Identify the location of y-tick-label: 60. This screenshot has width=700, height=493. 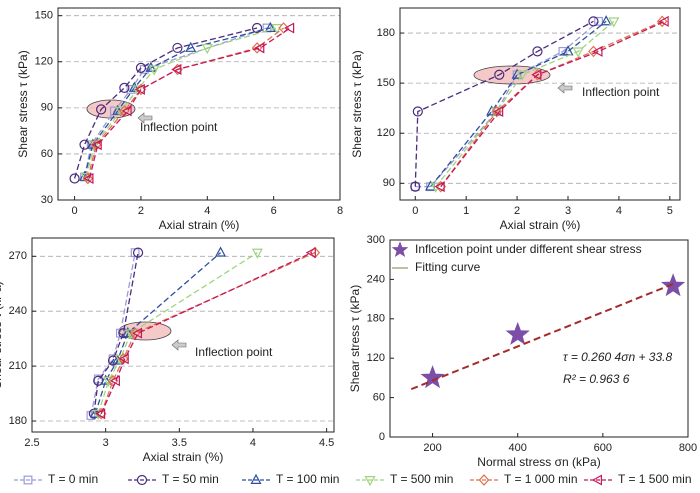
(379, 398).